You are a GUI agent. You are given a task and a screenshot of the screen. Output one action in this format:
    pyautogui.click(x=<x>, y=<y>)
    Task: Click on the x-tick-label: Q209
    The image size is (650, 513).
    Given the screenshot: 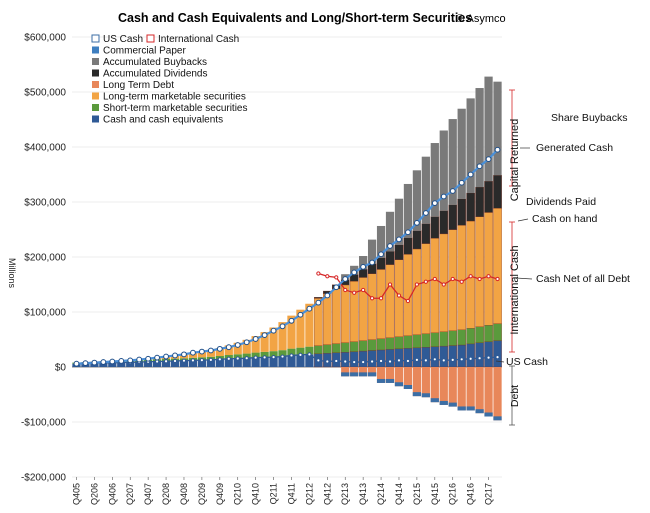 What is the action you would take?
    pyautogui.click(x=202, y=494)
    